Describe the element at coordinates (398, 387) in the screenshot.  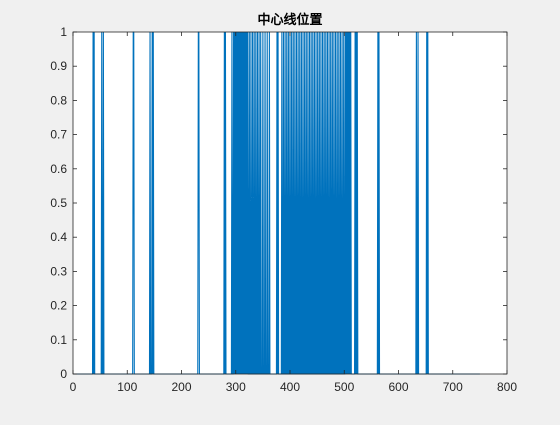
I see `x-tick-label: 600` at that location.